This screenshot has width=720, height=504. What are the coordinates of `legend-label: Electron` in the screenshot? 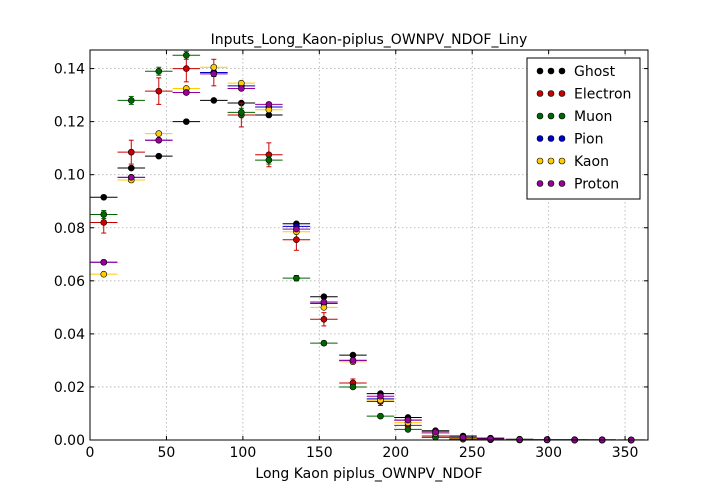 It's located at (602, 95).